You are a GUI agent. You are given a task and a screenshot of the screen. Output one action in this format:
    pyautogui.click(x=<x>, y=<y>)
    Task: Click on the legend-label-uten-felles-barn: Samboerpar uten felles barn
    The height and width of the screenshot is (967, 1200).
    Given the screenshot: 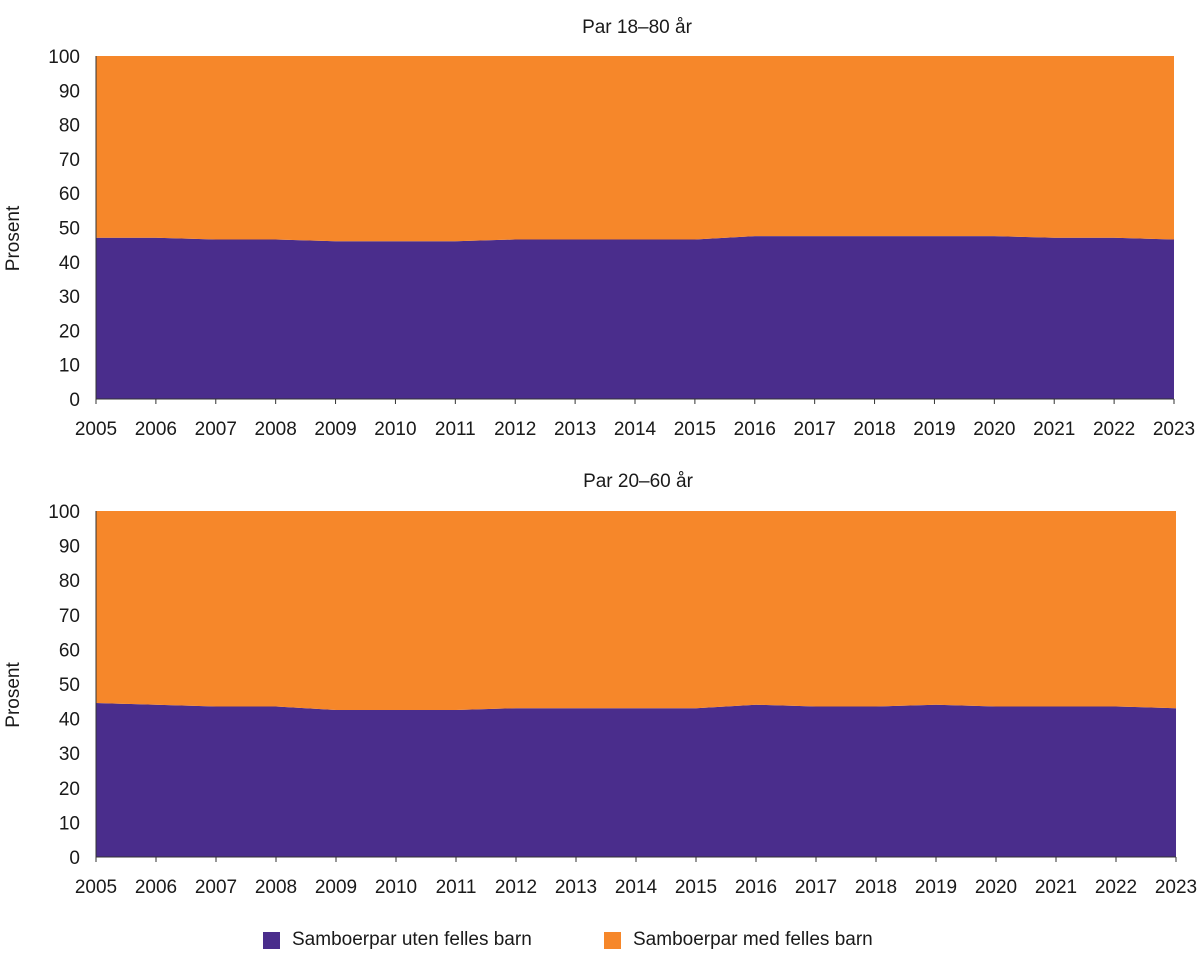 What is the action you would take?
    pyautogui.click(x=412, y=939)
    